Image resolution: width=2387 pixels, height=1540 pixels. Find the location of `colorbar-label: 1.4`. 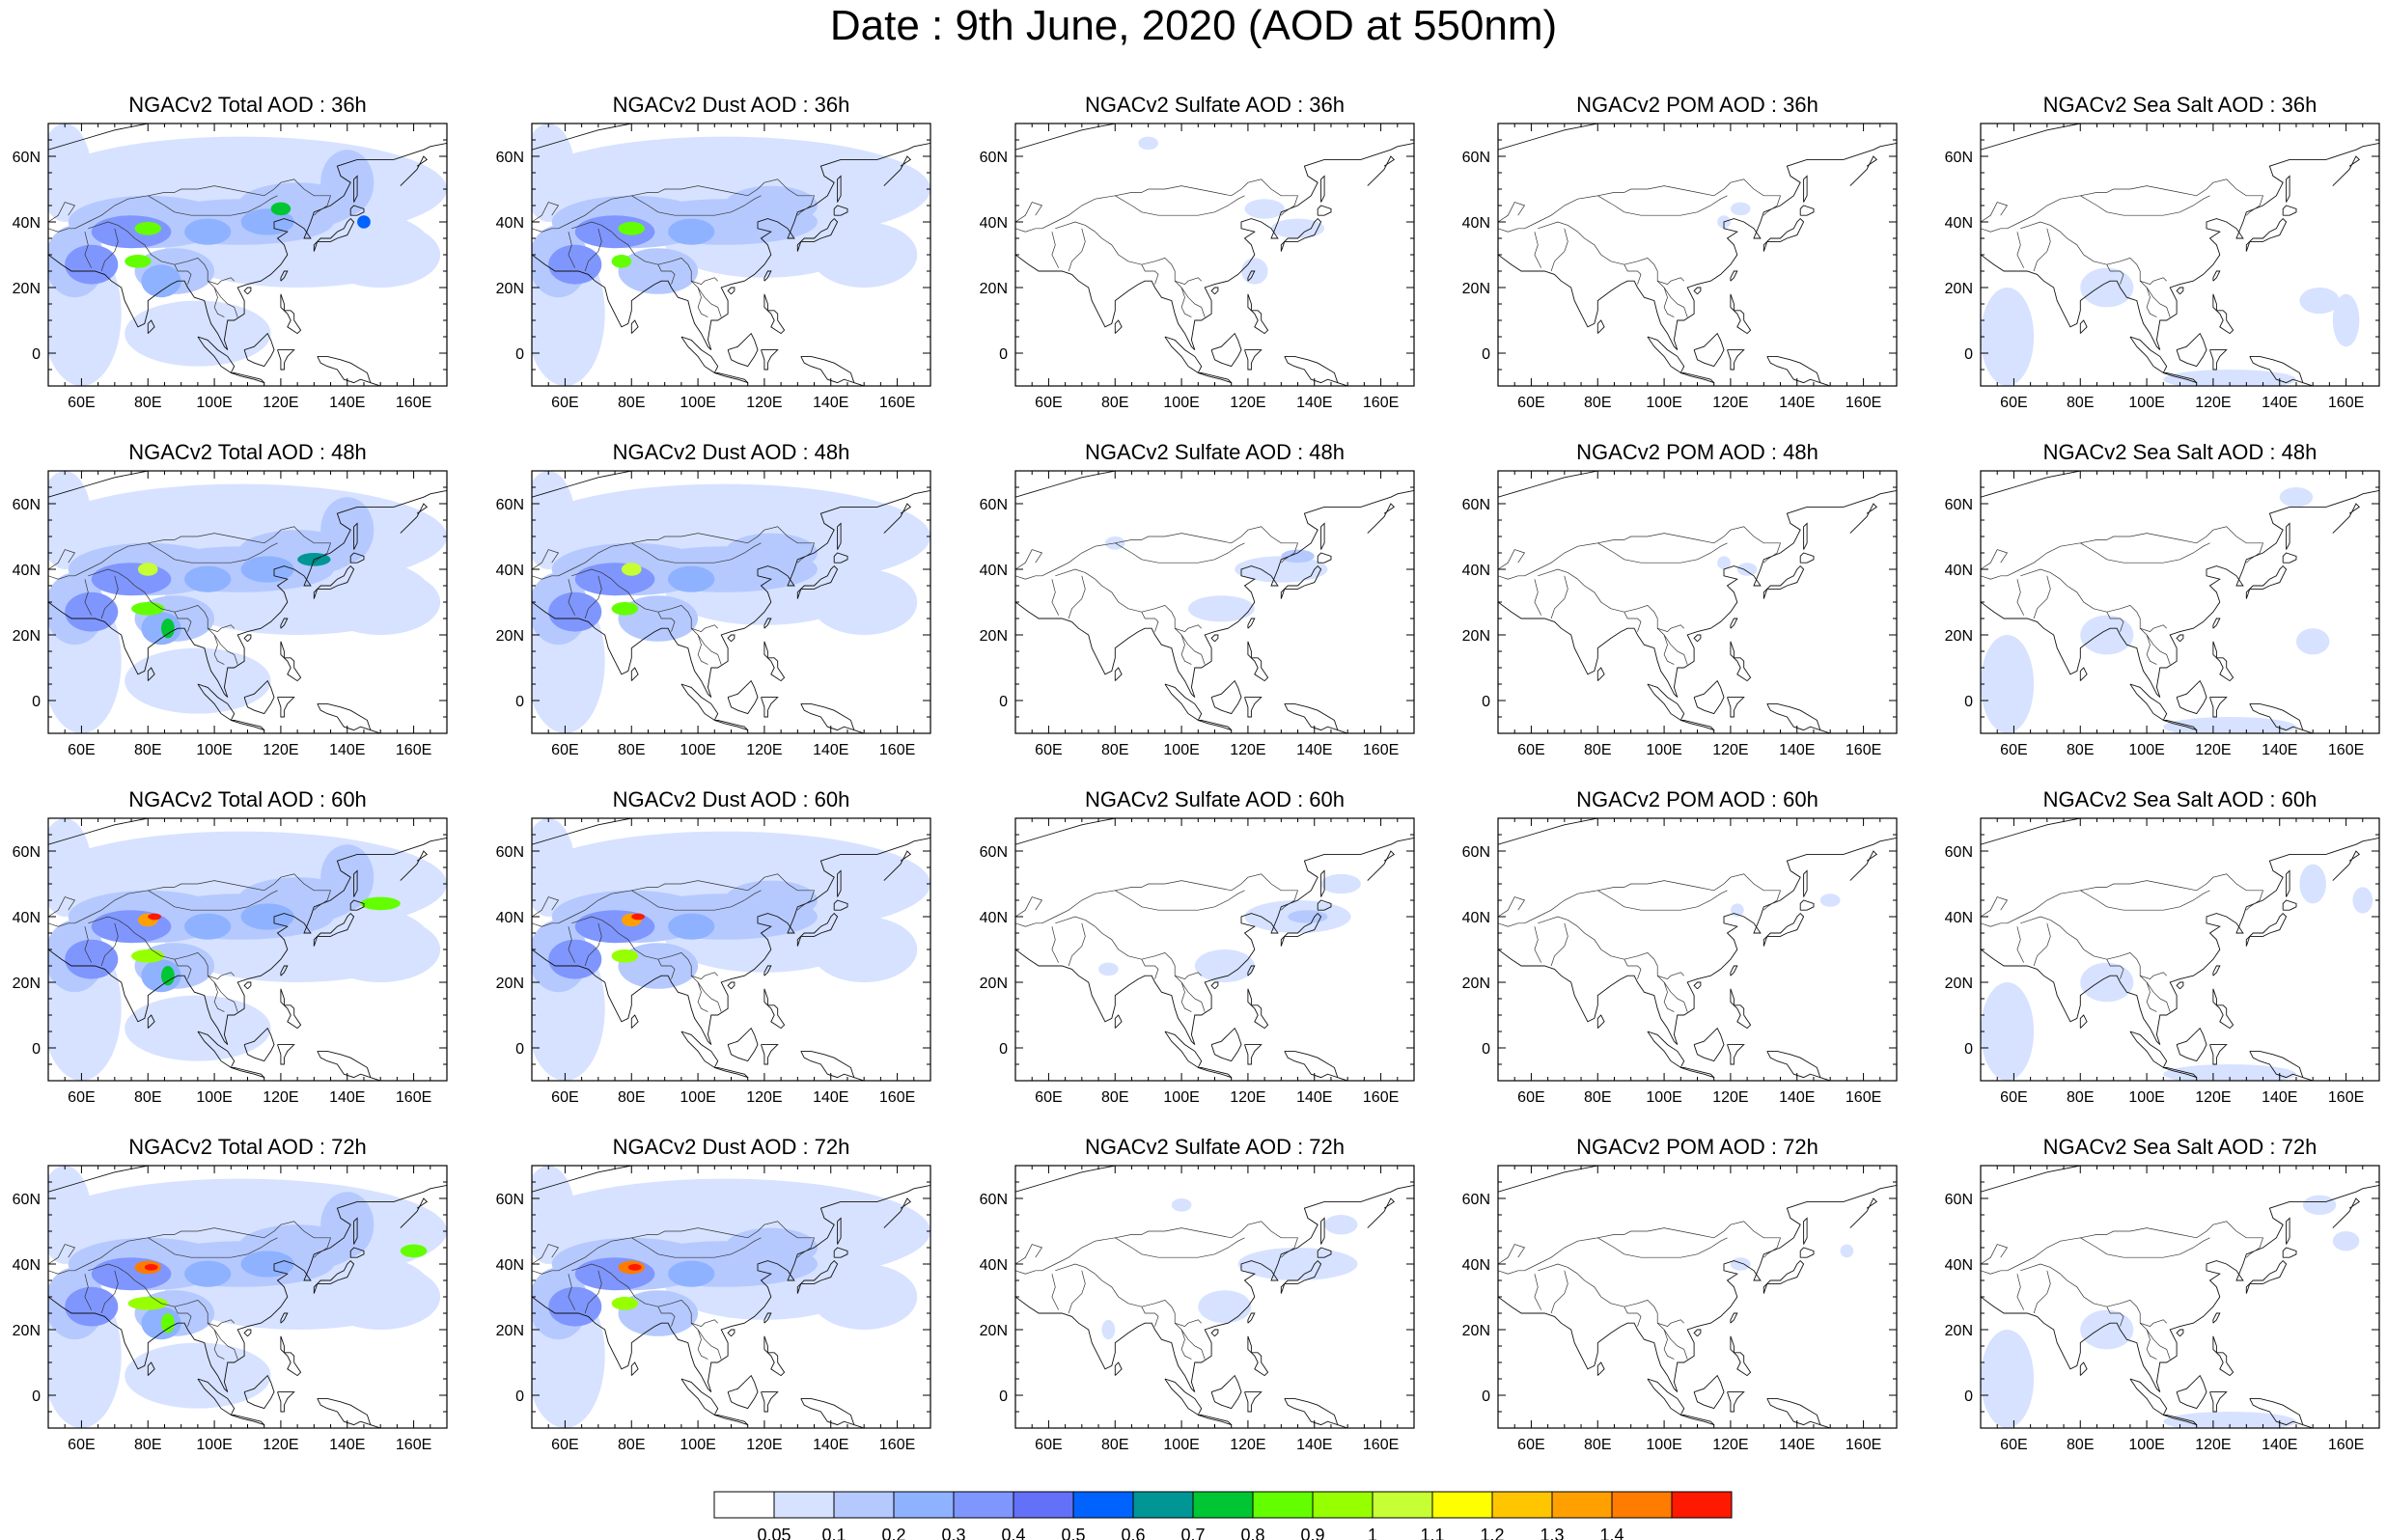

colorbar-label: 1.4 is located at coordinates (1611, 1533).